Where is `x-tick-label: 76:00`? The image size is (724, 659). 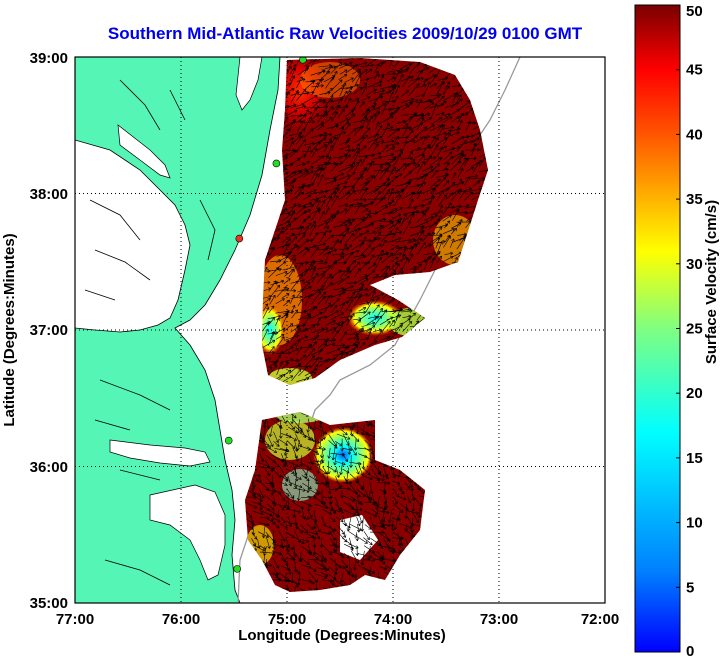
x-tick-label: 76:00 is located at coordinates (181, 619).